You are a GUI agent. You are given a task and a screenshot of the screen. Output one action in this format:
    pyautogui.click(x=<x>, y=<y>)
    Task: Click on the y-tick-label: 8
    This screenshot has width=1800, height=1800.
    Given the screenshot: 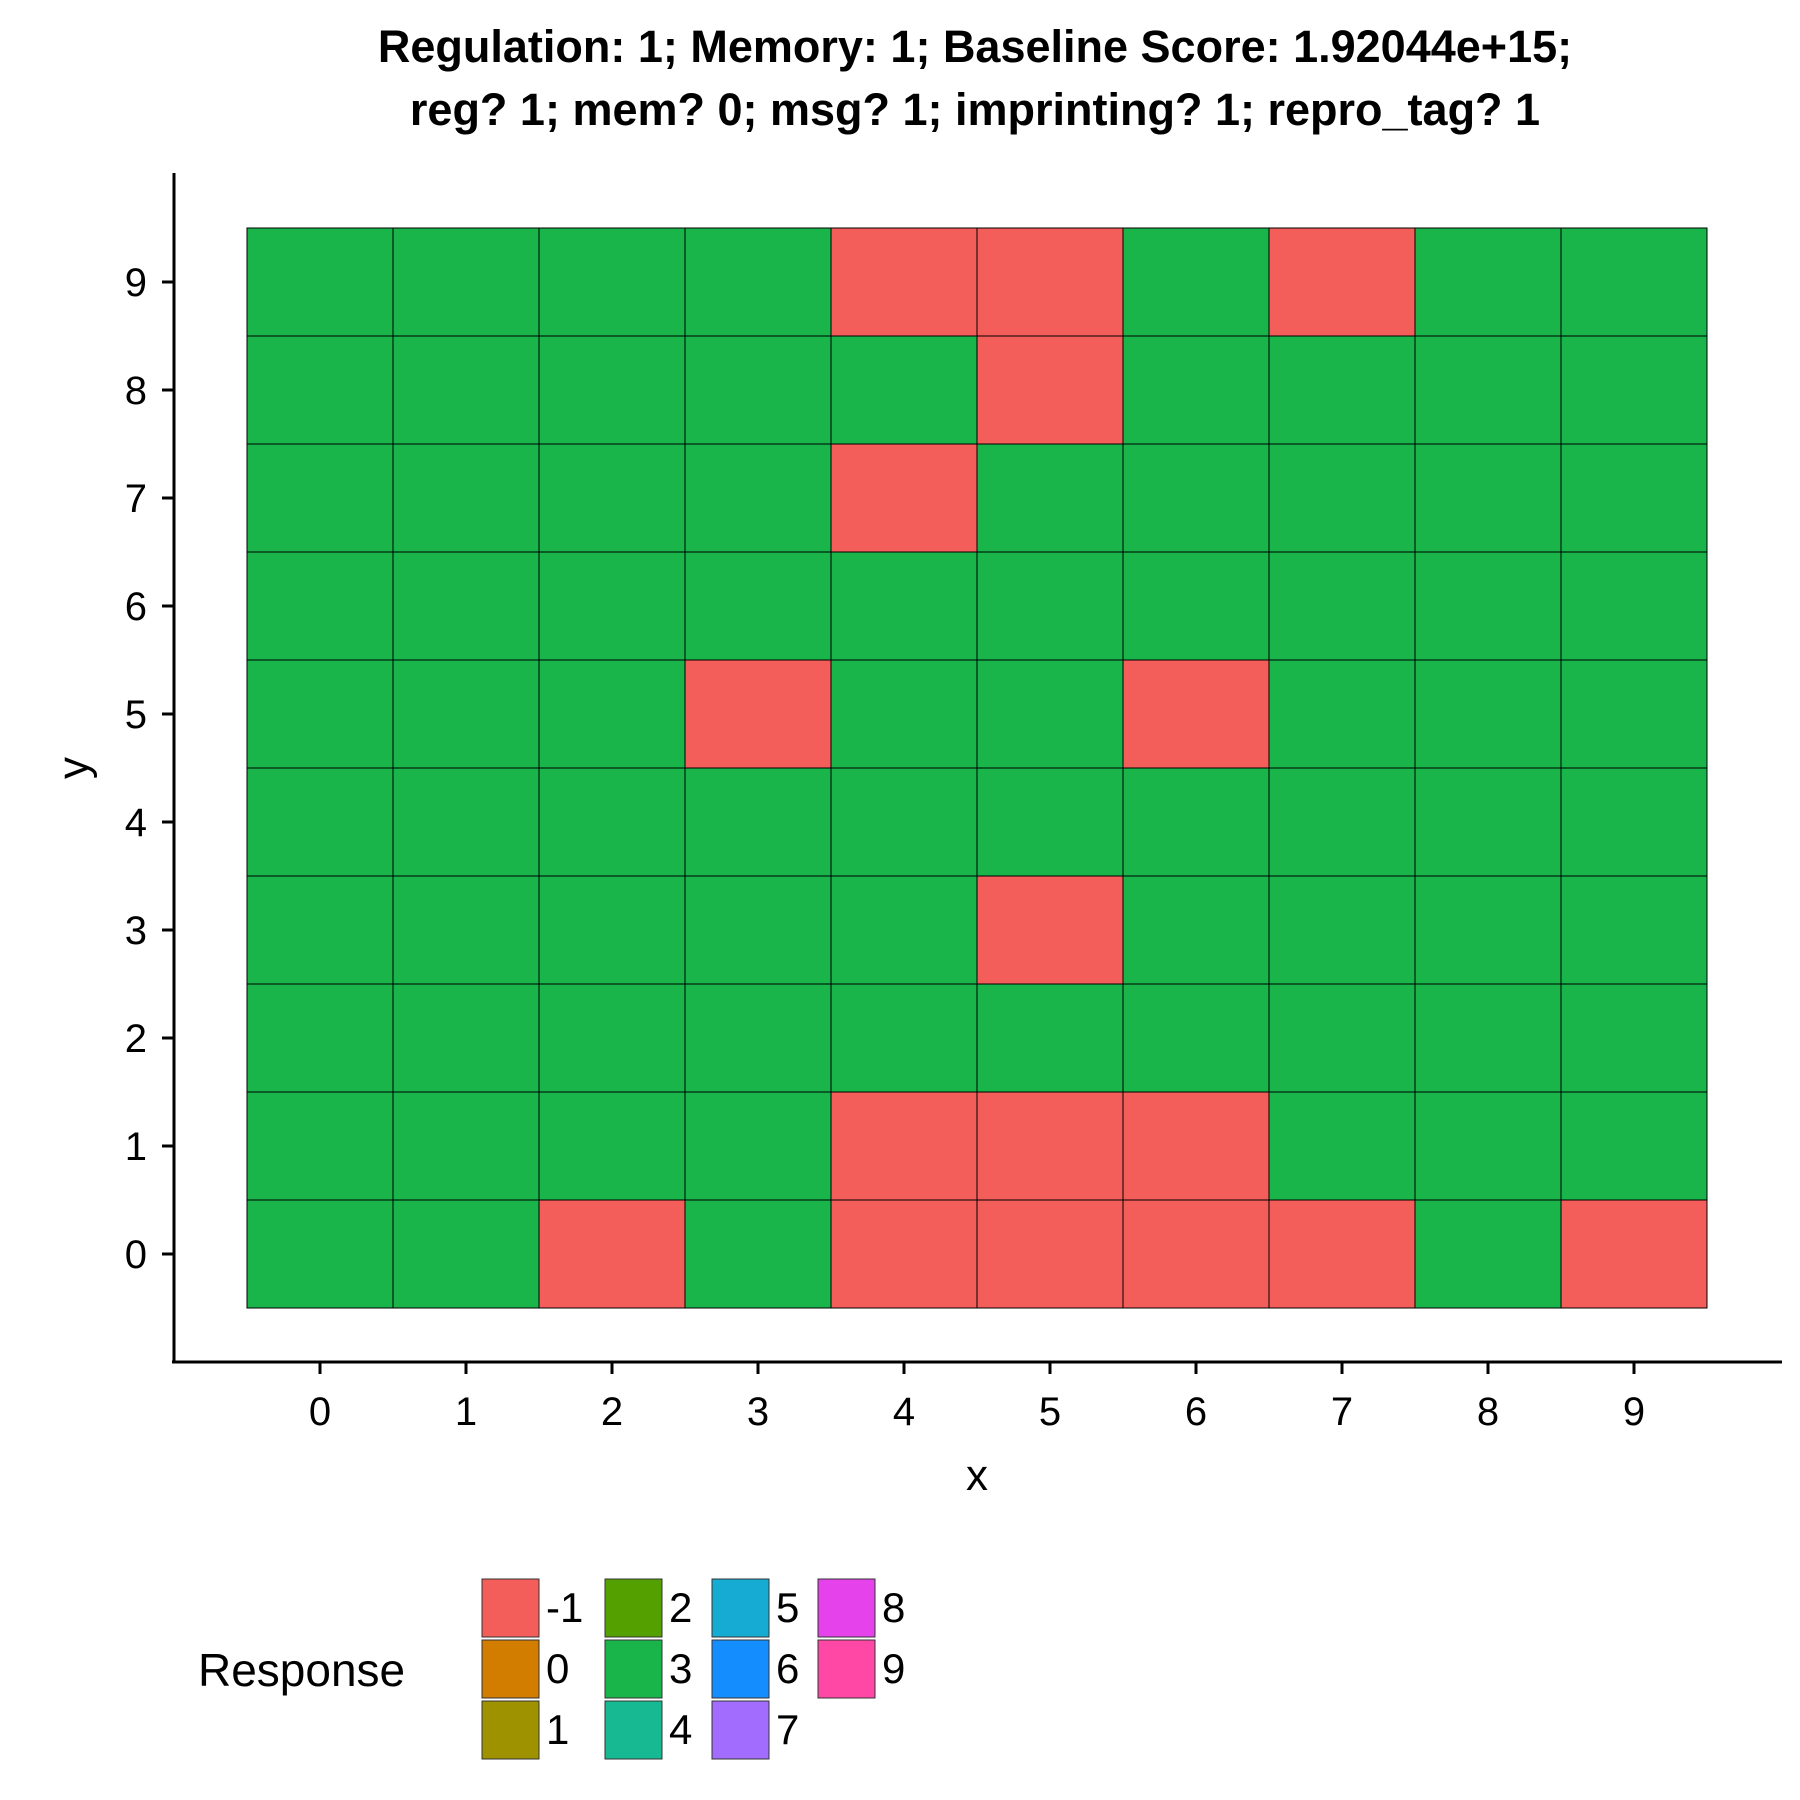 What is the action you would take?
    pyautogui.click(x=136, y=391)
    